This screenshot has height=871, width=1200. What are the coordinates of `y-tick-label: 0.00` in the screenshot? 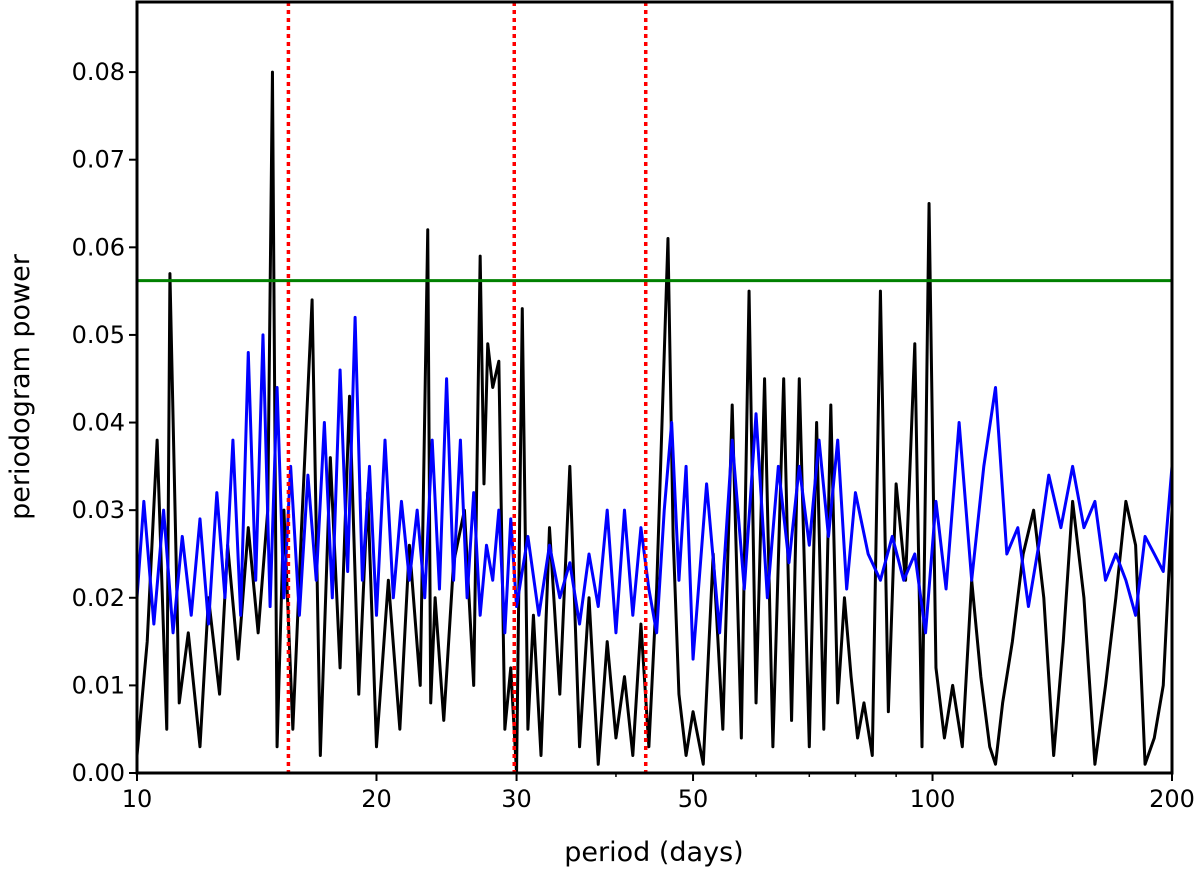 It's located at (98, 773).